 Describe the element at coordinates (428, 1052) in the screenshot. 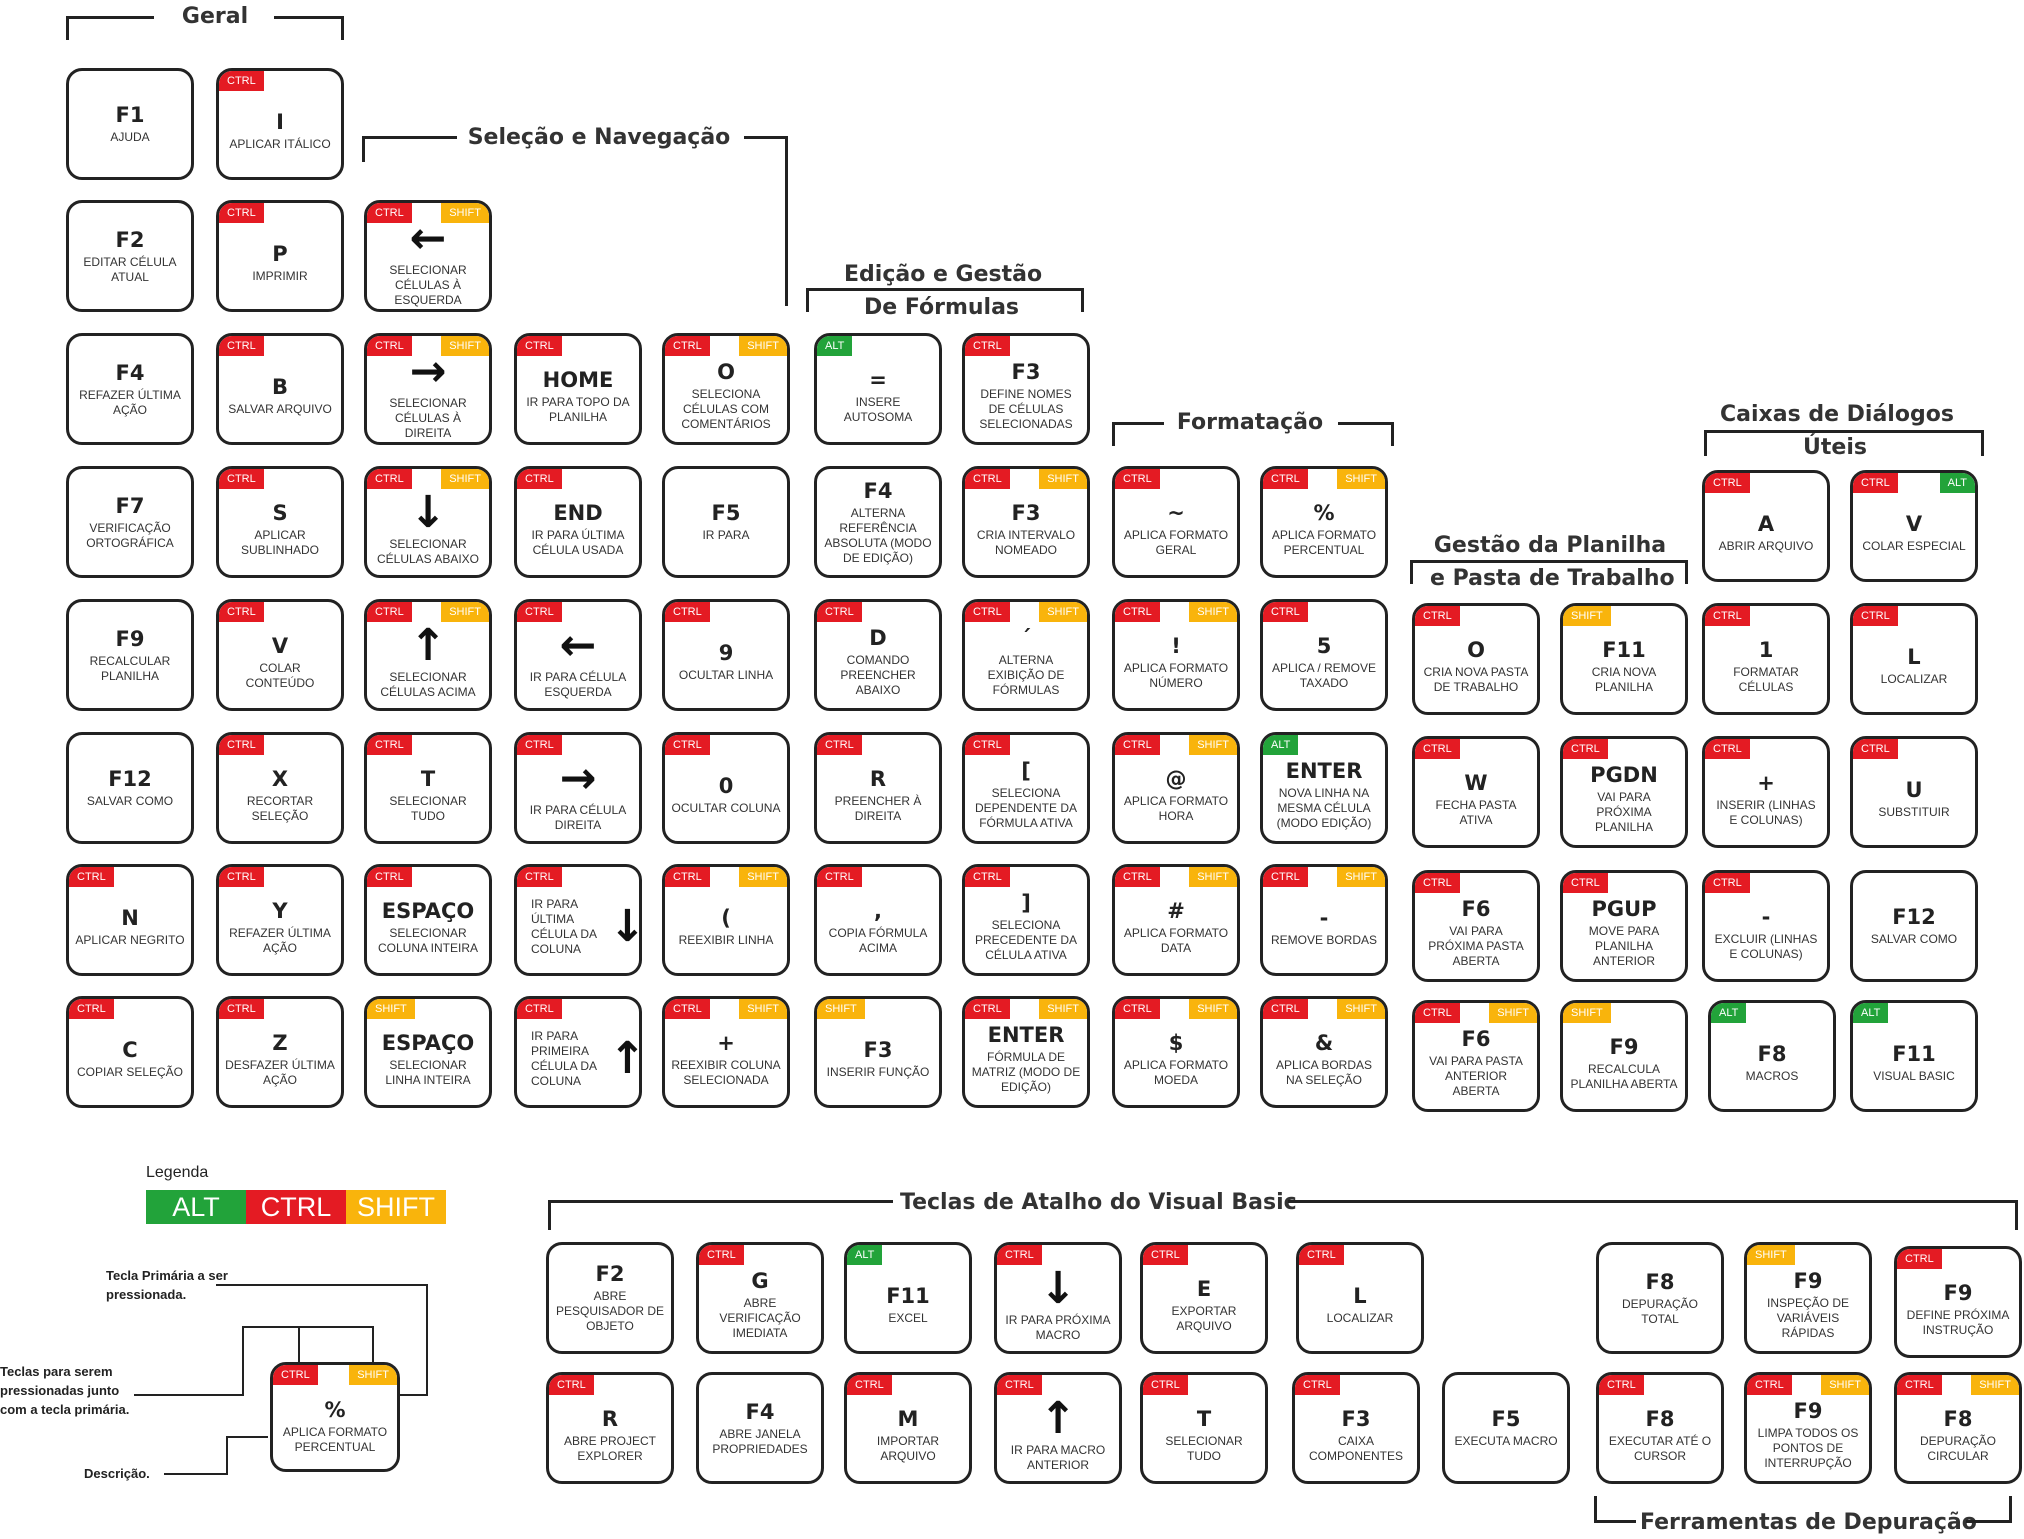

I see `shortcut-key: SHIFT ESPAÇO Selecionar Linha Inteira` at that location.